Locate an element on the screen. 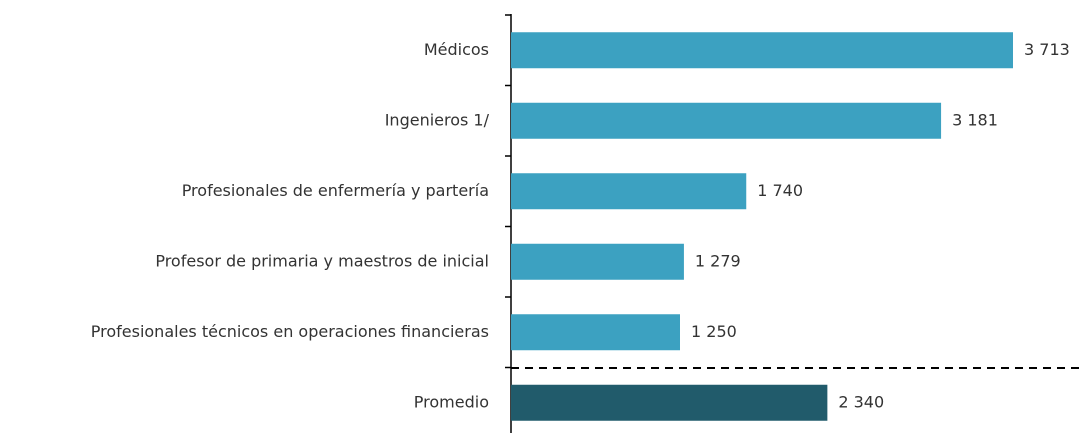 This screenshot has height=433, width=1084. value-label: 3 713 is located at coordinates (1047, 49).